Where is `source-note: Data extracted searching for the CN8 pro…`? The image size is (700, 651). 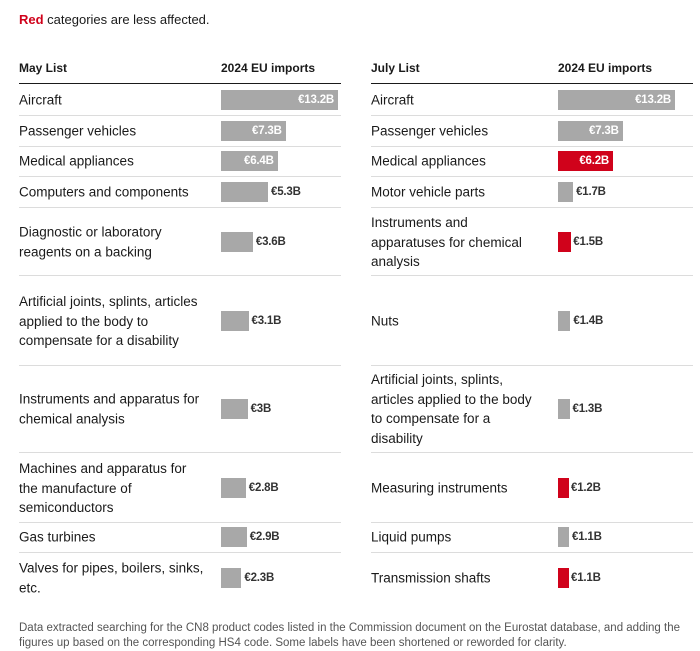
source-note: Data extracted searching for the CN8 pro… is located at coordinates (349, 635).